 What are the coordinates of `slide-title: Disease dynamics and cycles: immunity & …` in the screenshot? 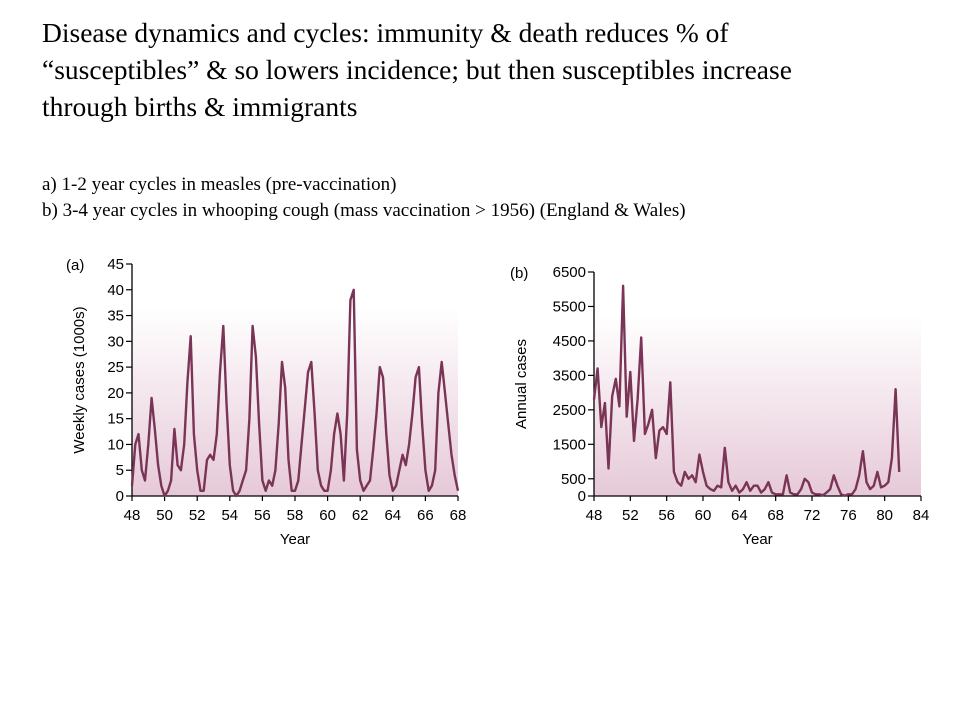 It's located at (487, 69).